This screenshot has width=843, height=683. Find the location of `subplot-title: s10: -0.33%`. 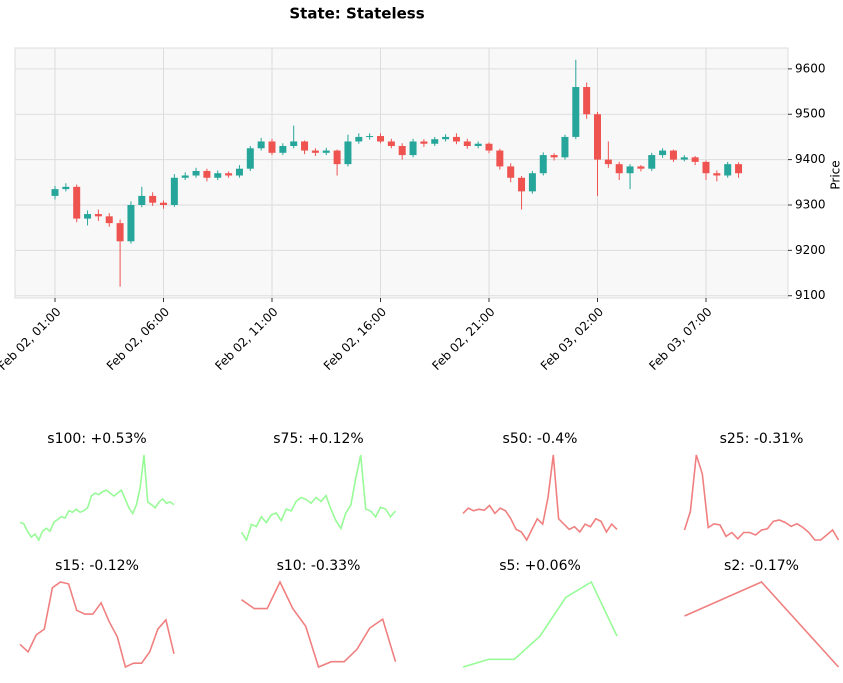

subplot-title: s10: -0.33% is located at coordinates (319, 566).